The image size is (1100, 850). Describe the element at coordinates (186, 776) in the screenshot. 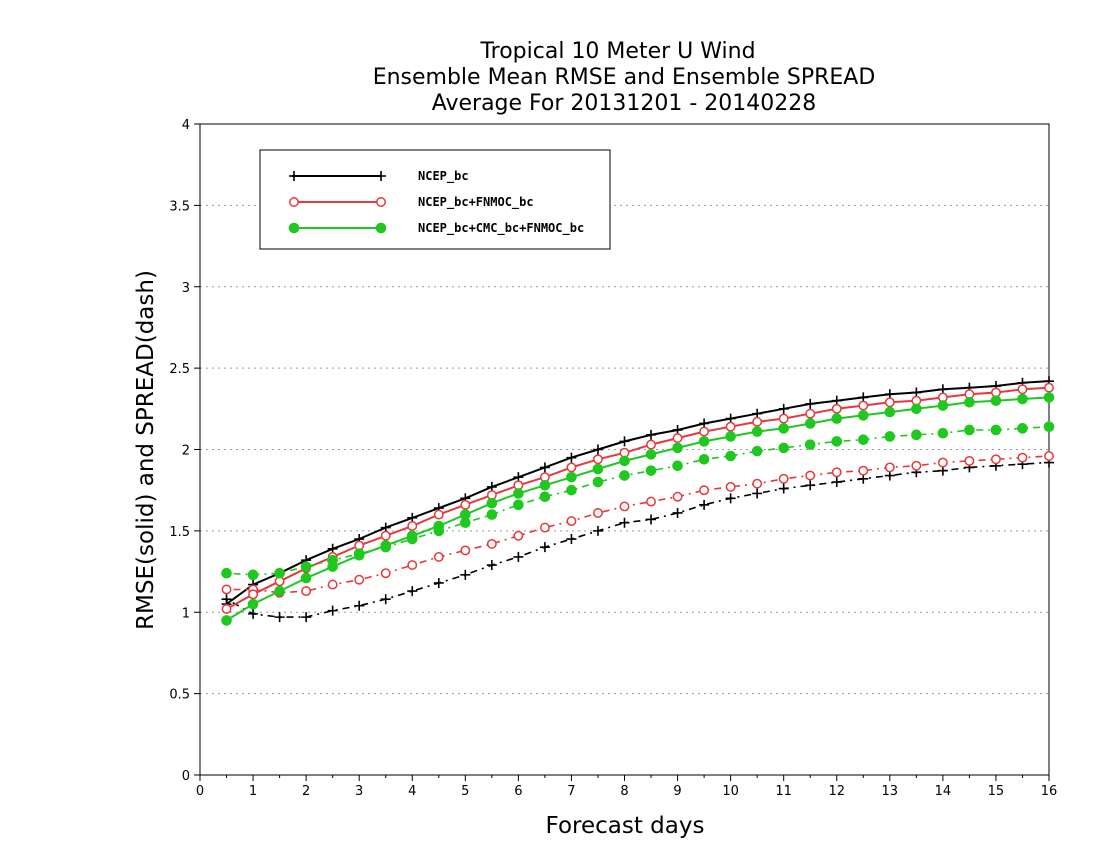

I see `y-tick-label: 0` at that location.